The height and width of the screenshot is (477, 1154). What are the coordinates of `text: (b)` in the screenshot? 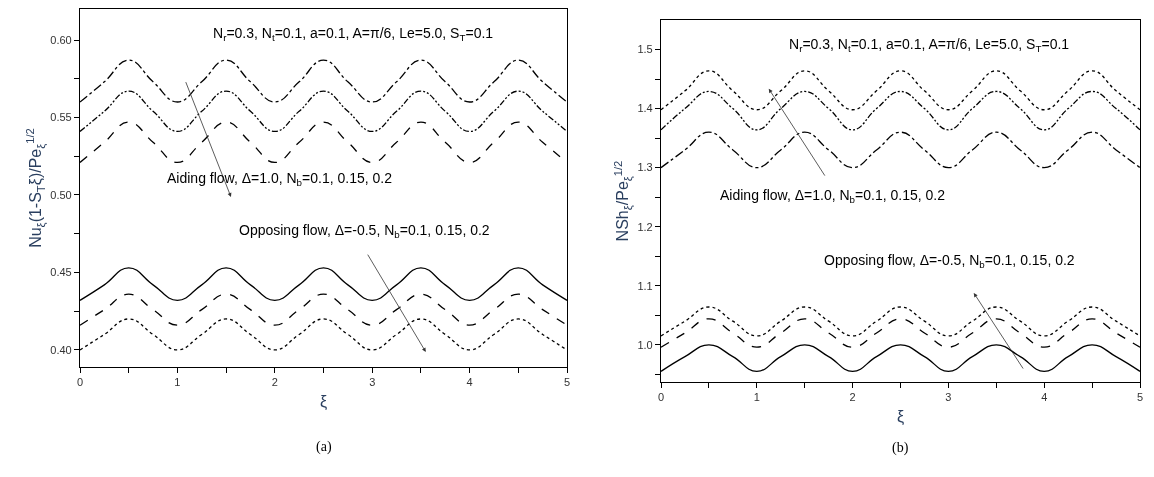 It's located at (900, 448).